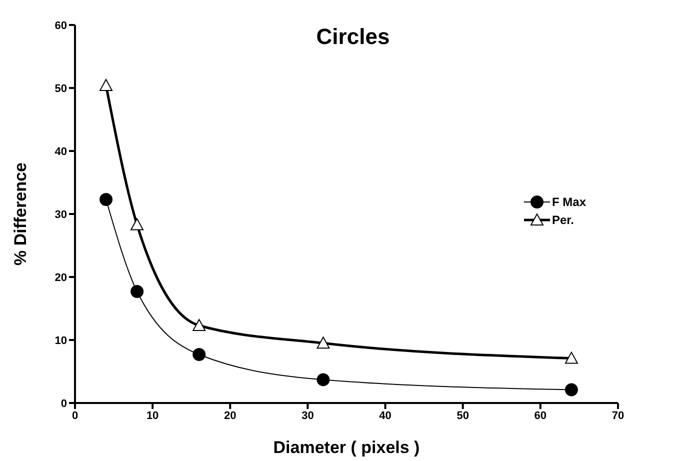  I want to click on x-tick-label: 50, so click(462, 416).